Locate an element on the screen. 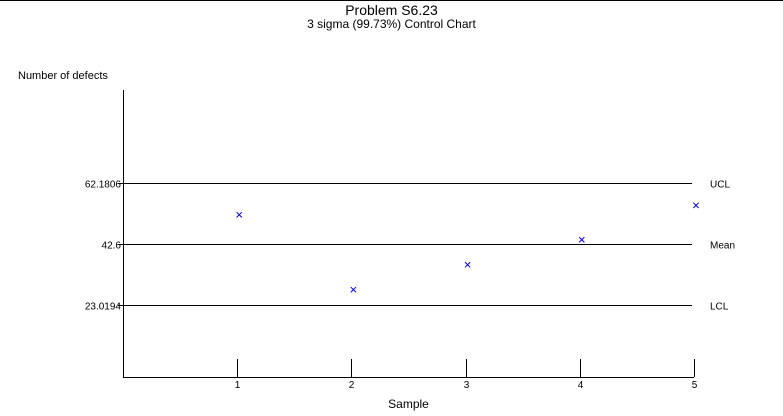  lcl-name-label: LCL is located at coordinates (719, 307).